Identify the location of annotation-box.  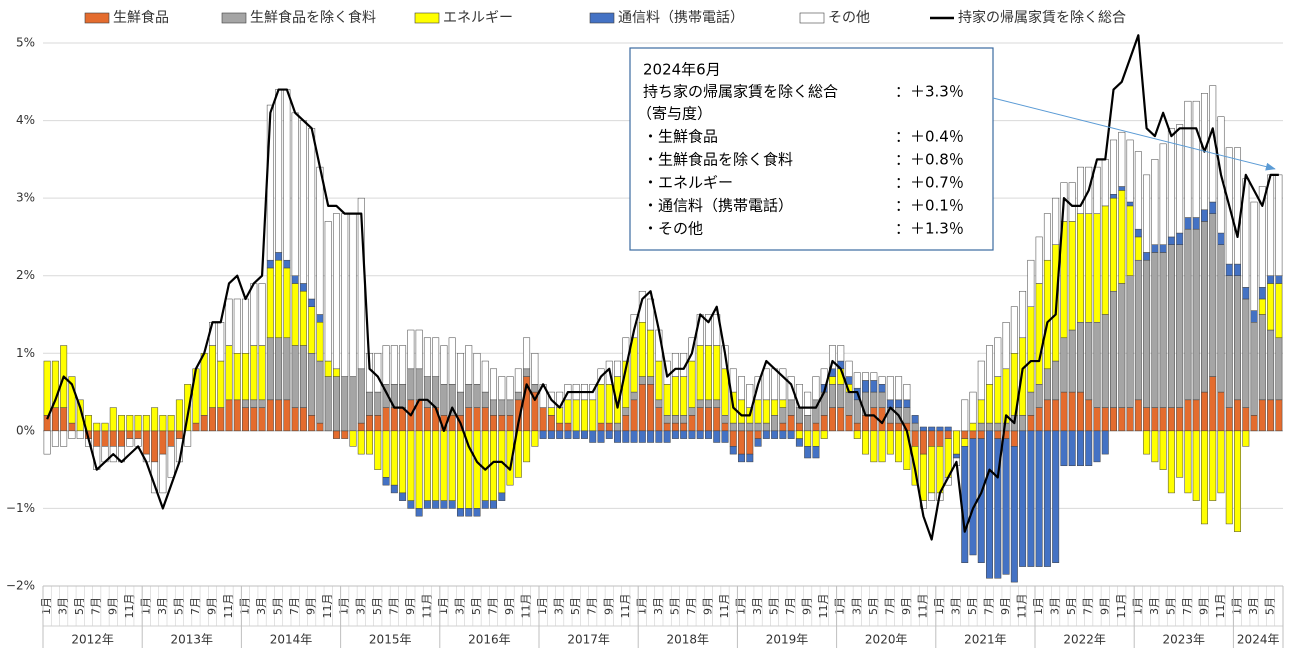
(811, 149).